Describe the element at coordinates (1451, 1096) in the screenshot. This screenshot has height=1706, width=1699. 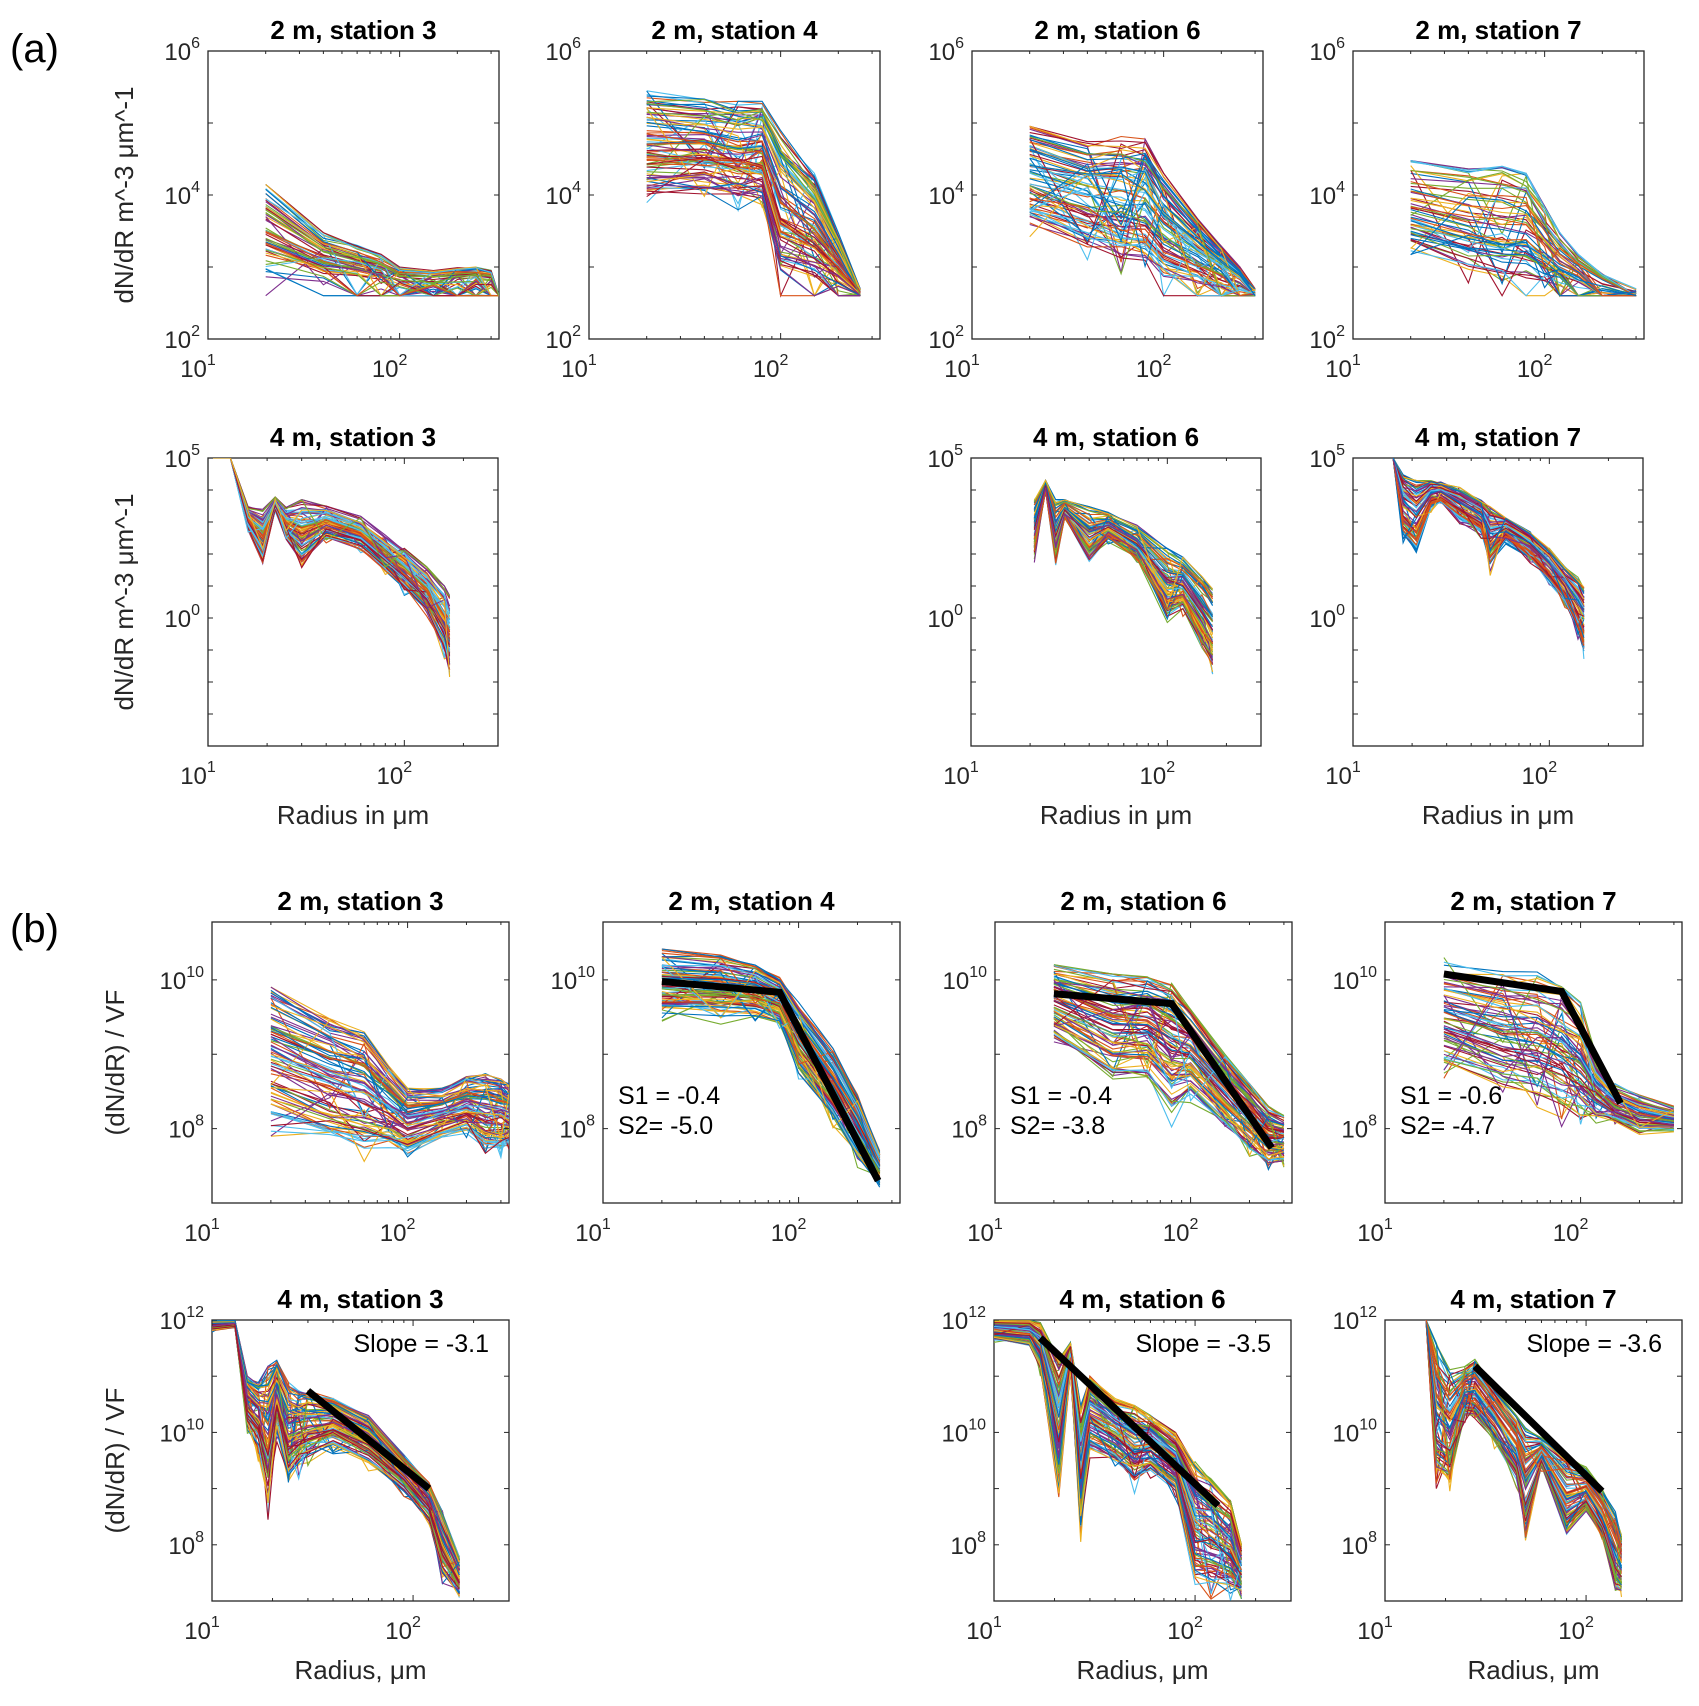
I see `slope-annotation: S1 = -0.6` at that location.